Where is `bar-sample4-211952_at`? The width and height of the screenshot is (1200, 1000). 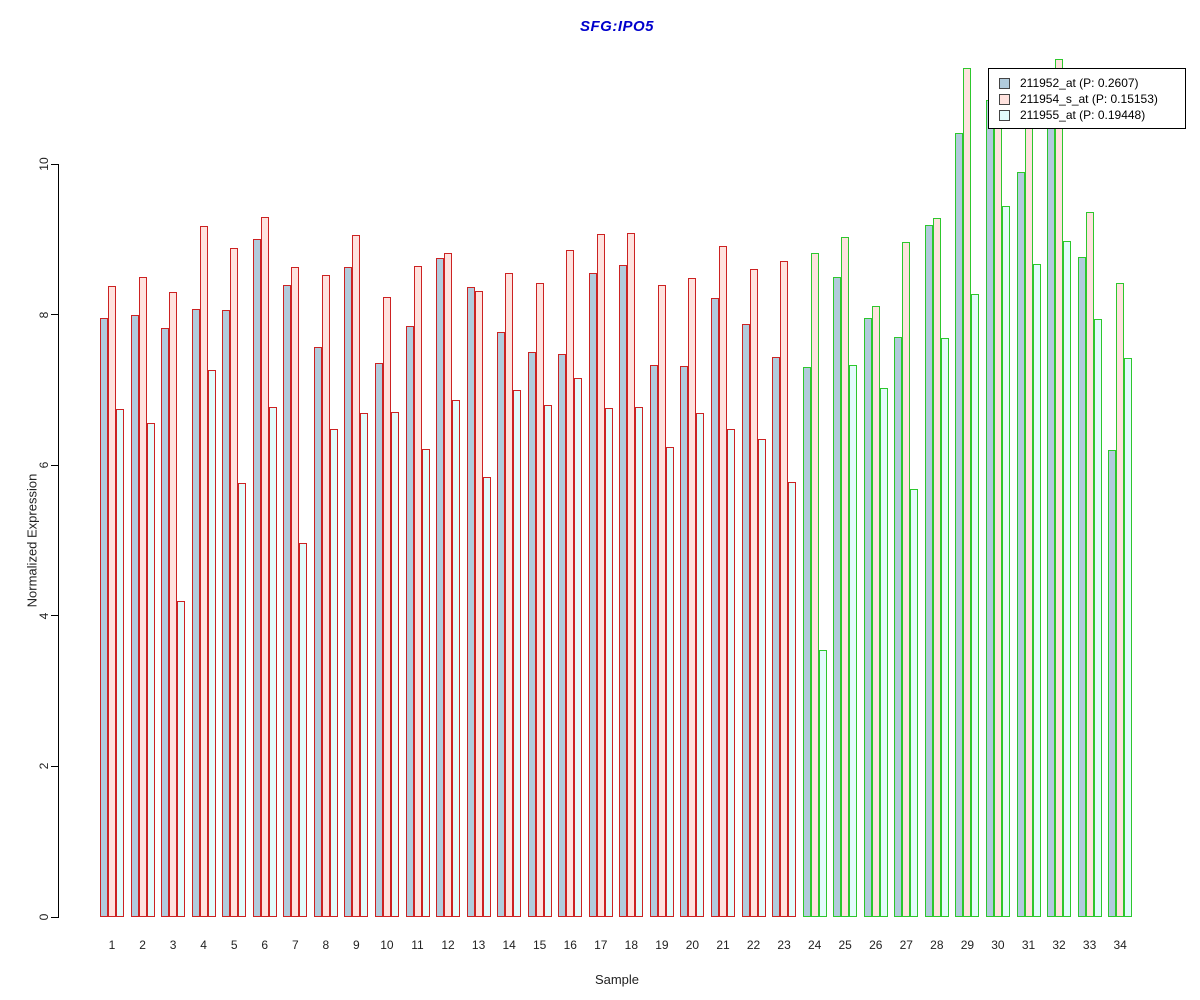 bar-sample4-211952_at is located at coordinates (195, 613).